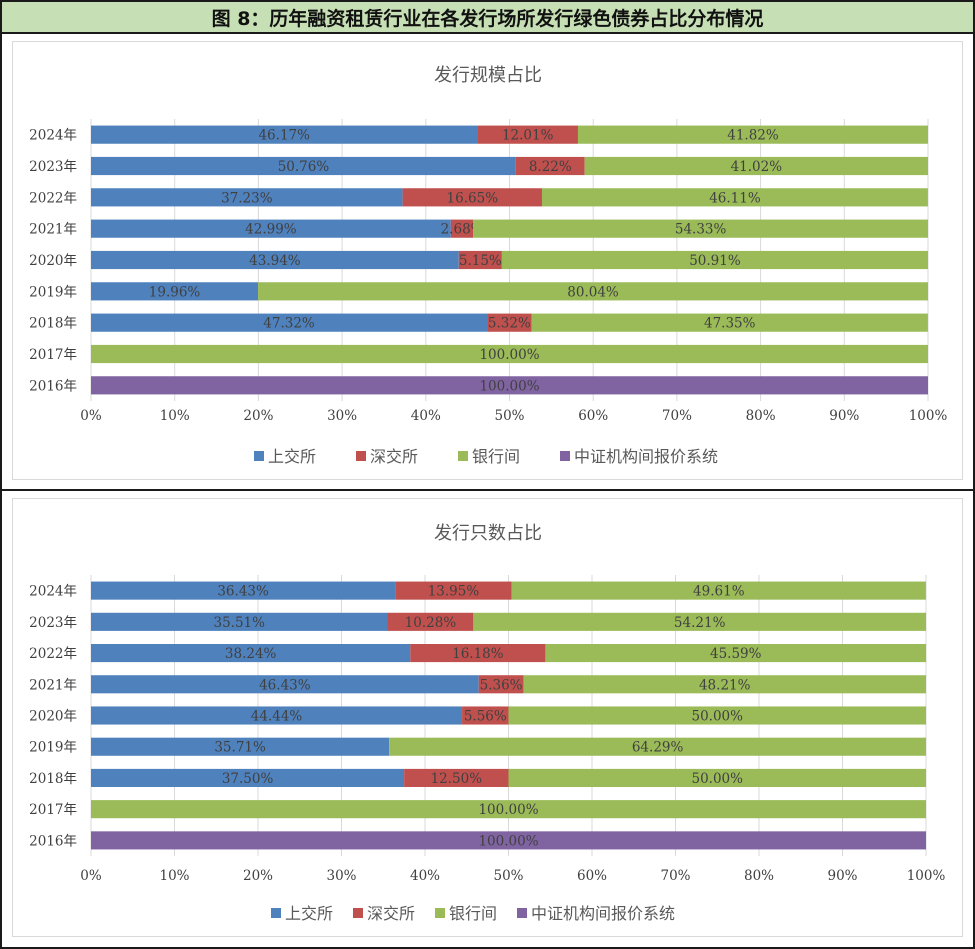 The image size is (975, 949). Describe the element at coordinates (285, 685) in the screenshot. I see `data-label: 46.43%` at that location.